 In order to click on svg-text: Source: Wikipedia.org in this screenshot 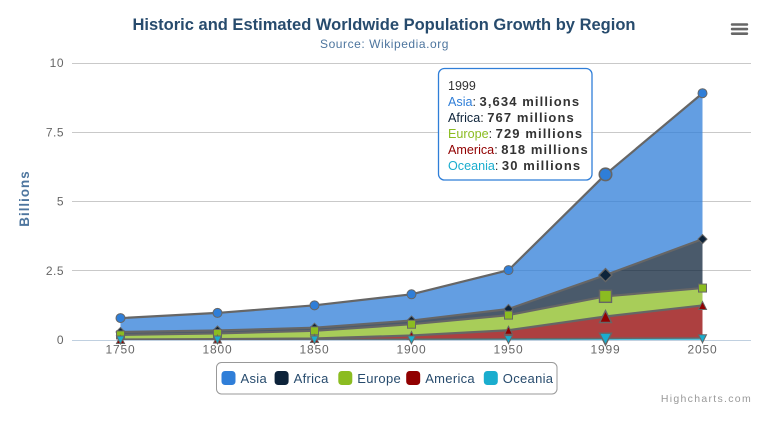, I will do `click(384, 44)`.